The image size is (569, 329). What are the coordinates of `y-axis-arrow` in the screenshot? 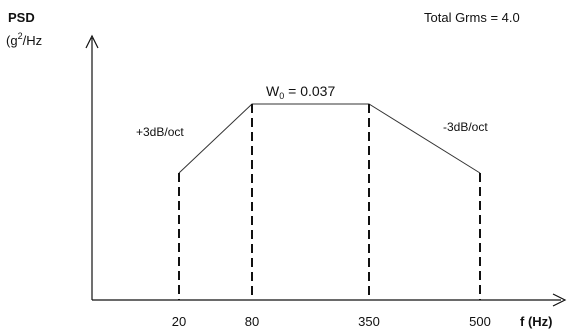 It's located at (92, 41).